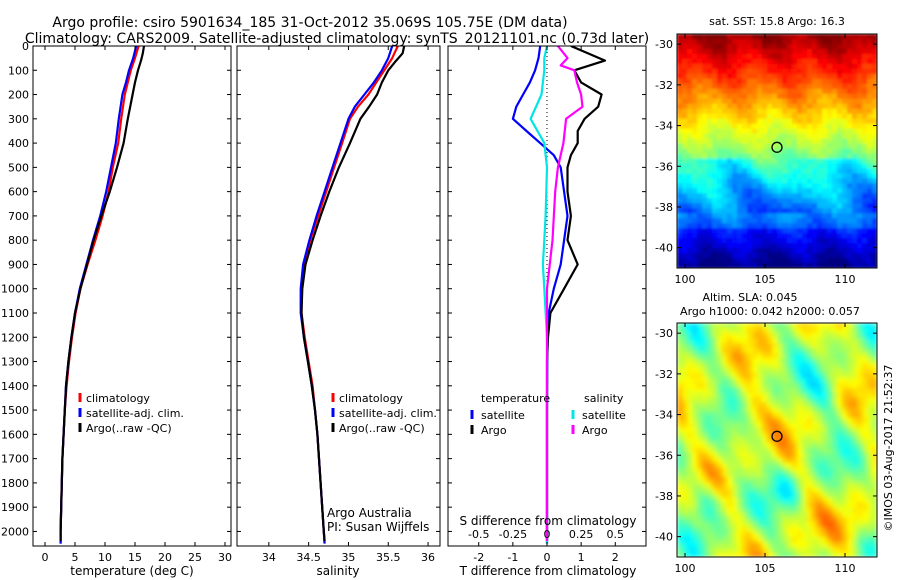 Image resolution: width=900 pixels, height=580 pixels. Describe the element at coordinates (548, 571) in the screenshot. I see `t-difference-label: T difference from climatology` at that location.